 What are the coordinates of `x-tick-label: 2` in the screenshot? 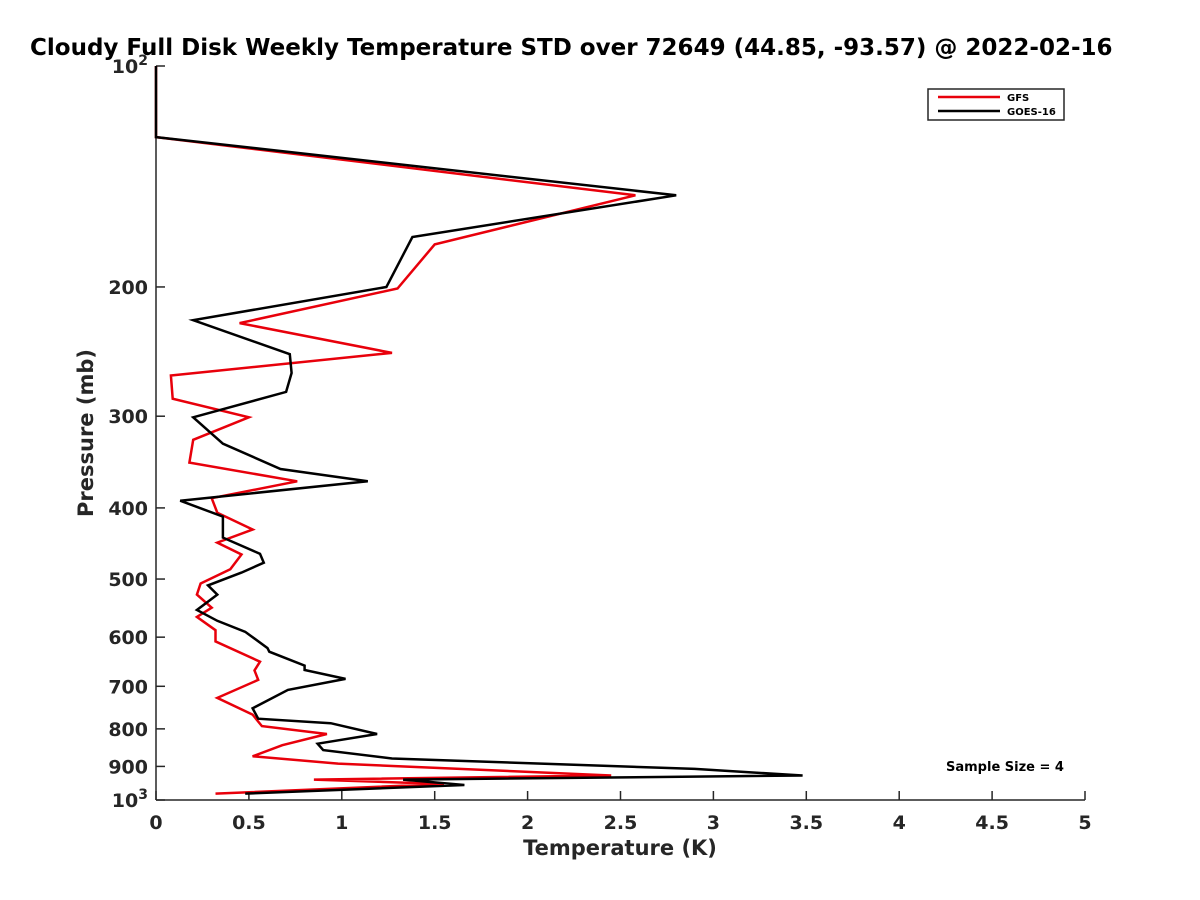 It's located at (527, 823).